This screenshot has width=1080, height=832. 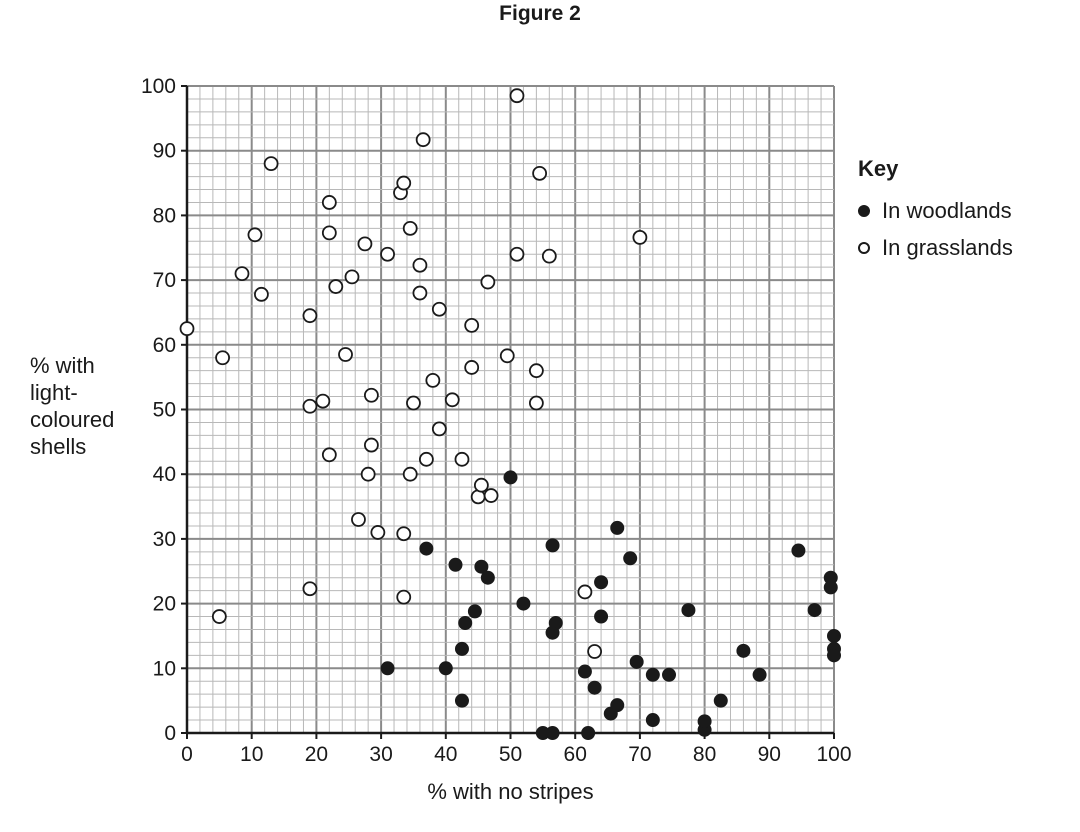 What do you see at coordinates (164, 345) in the screenshot?
I see `y-tick-label: 60` at bounding box center [164, 345].